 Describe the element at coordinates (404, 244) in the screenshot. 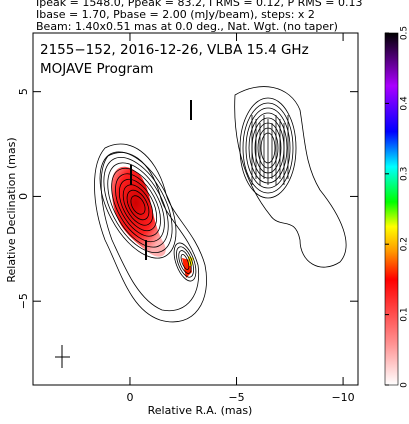

I see `colorbar-tick-label: 0.2` at that location.